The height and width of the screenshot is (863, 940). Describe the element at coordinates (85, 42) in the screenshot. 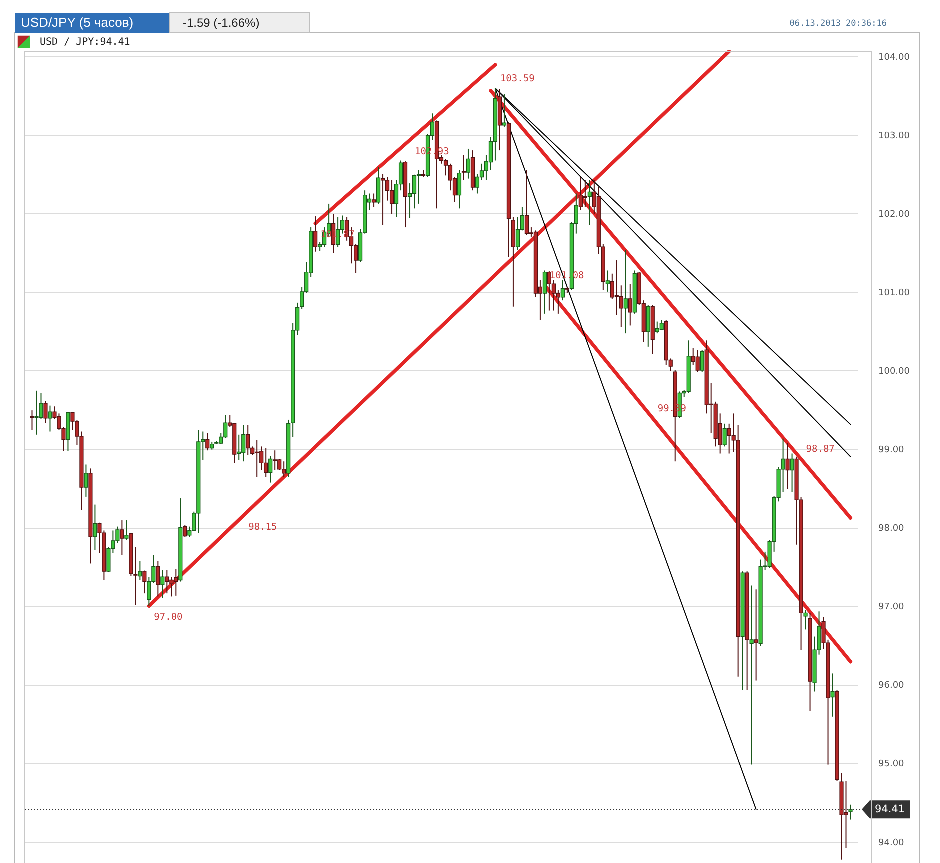

I see `legend-label: USD / JPY:94.41` at that location.